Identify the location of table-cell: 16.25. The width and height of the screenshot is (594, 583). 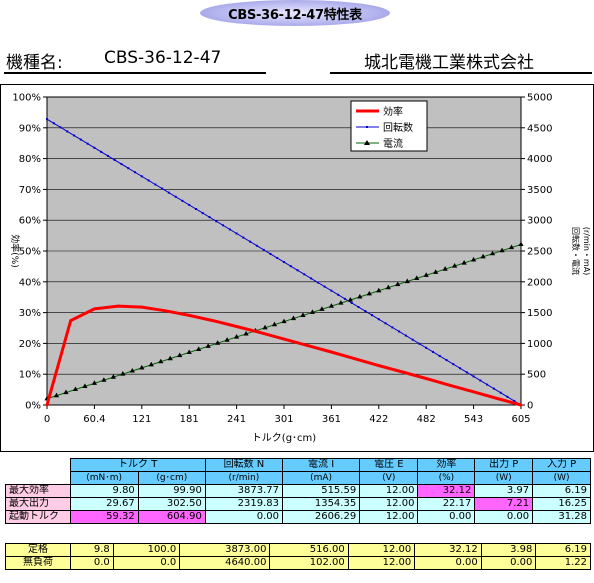
(561, 504).